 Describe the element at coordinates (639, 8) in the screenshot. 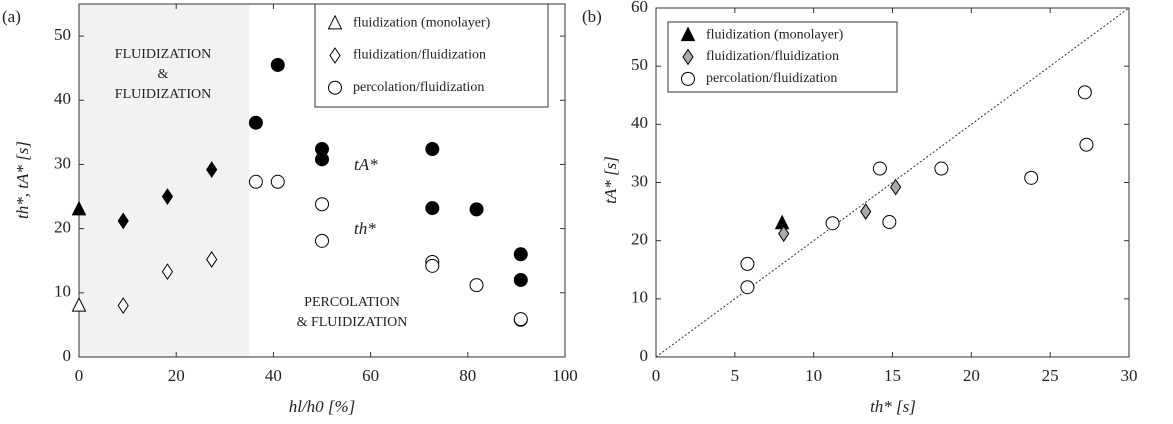

I see `y-tick-label: 60` at that location.